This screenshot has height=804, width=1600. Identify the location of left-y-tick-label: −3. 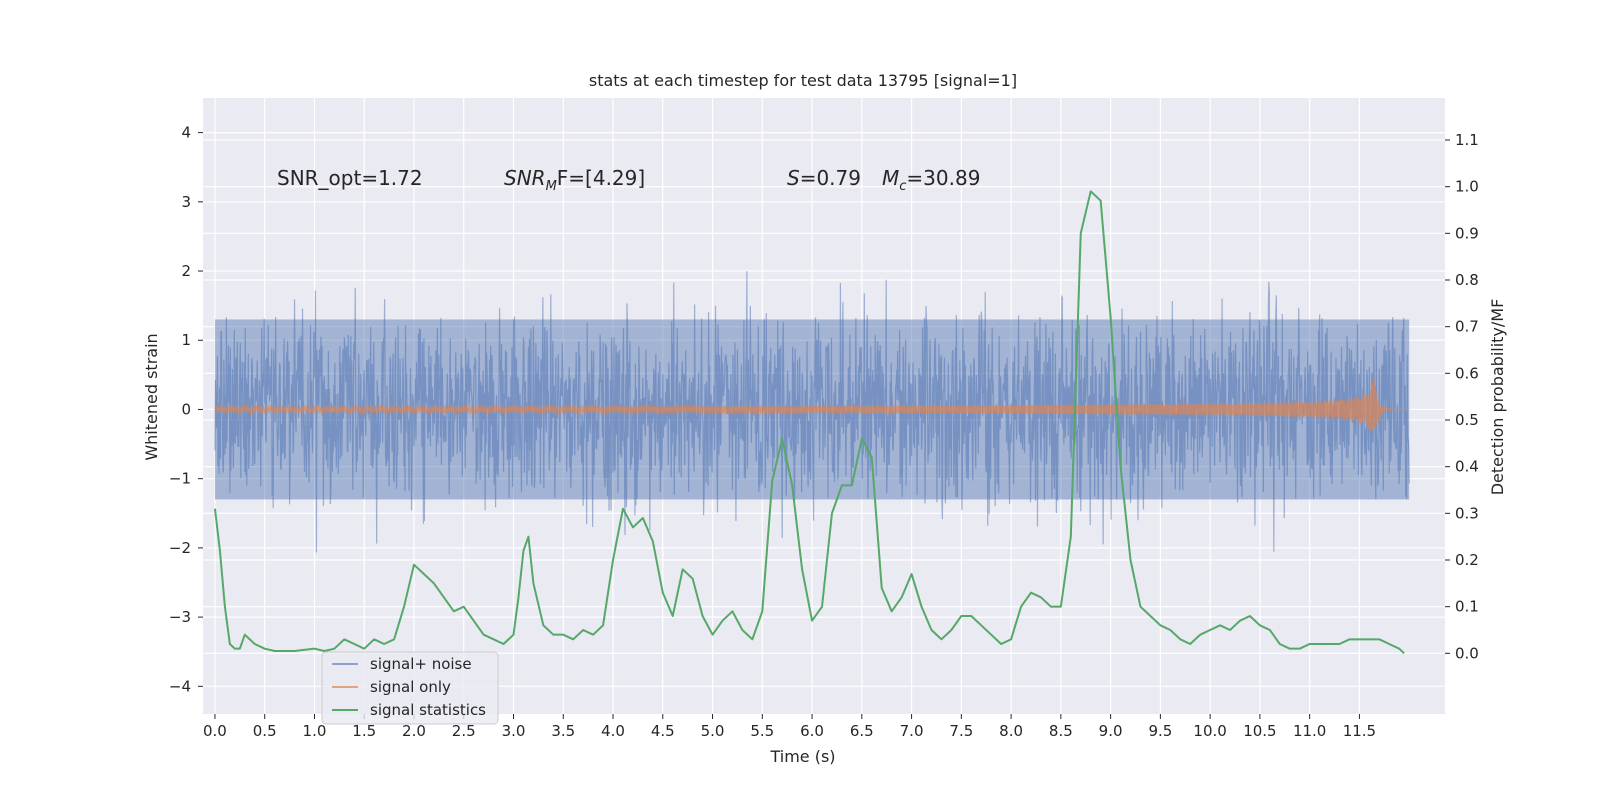
(180, 617).